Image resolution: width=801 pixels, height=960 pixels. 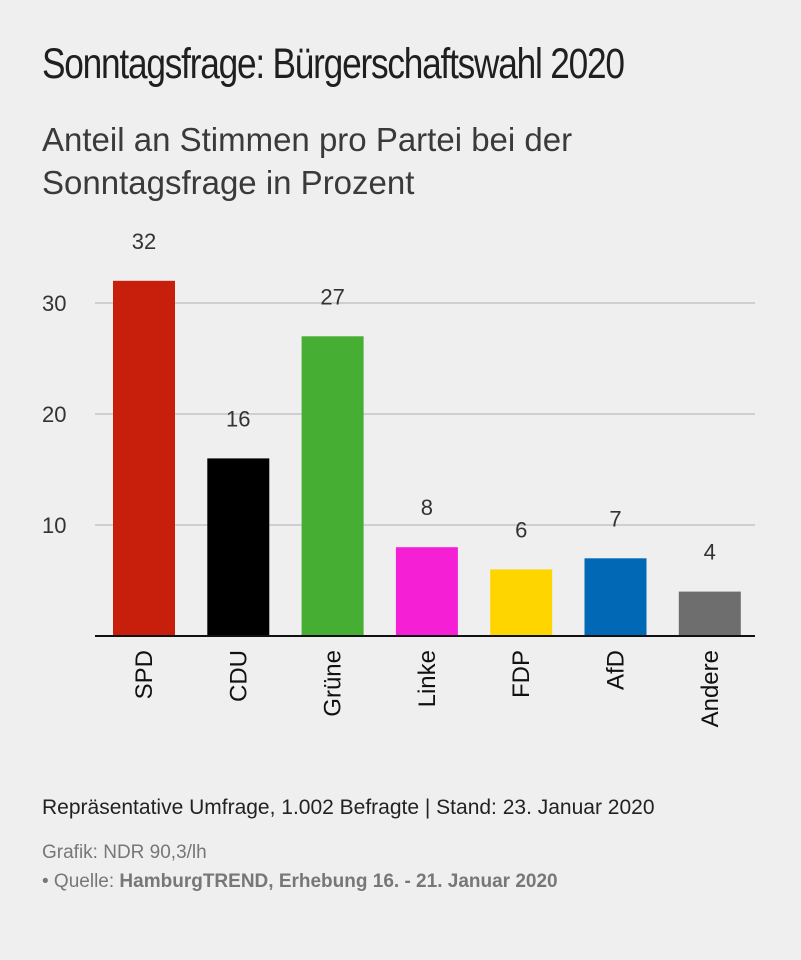 I want to click on bar-spd, so click(x=144, y=458).